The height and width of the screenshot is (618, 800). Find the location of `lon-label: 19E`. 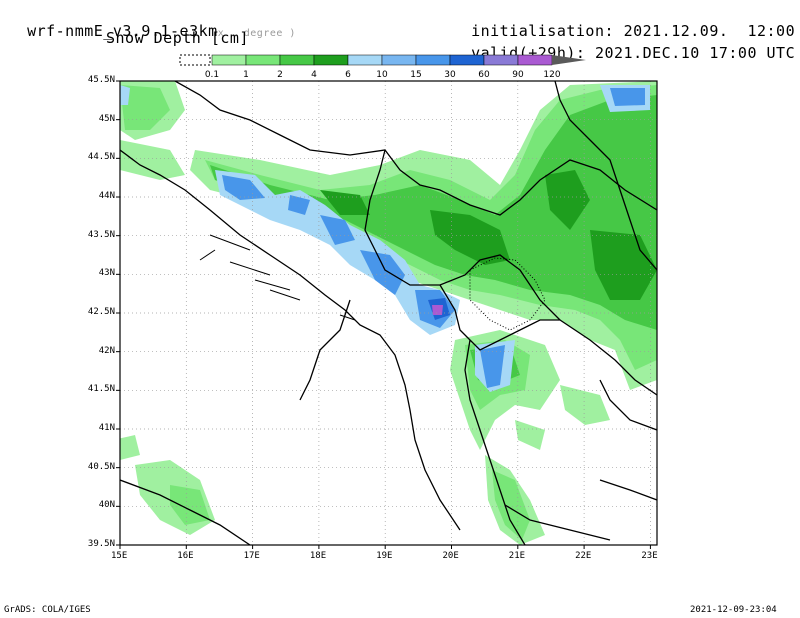

lon-label: 19E is located at coordinates (384, 556).